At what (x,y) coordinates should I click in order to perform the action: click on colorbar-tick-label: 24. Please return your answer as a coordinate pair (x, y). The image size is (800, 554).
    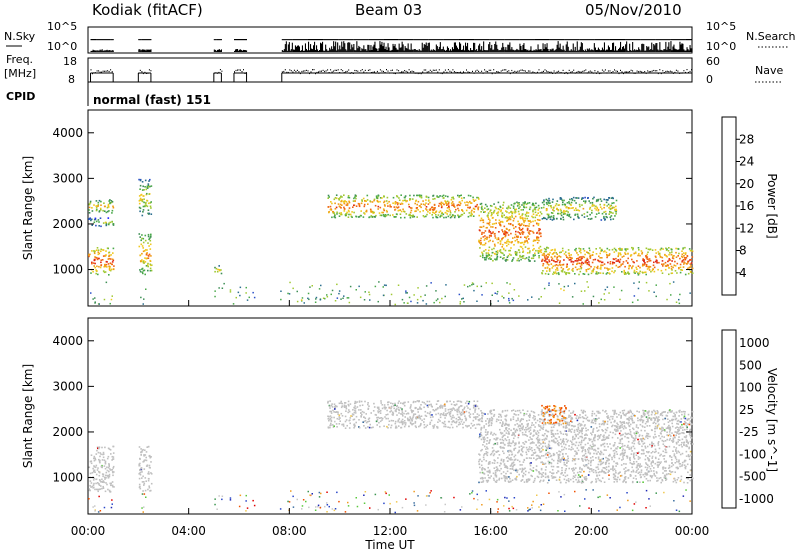
    Looking at the image, I should click on (746, 162).